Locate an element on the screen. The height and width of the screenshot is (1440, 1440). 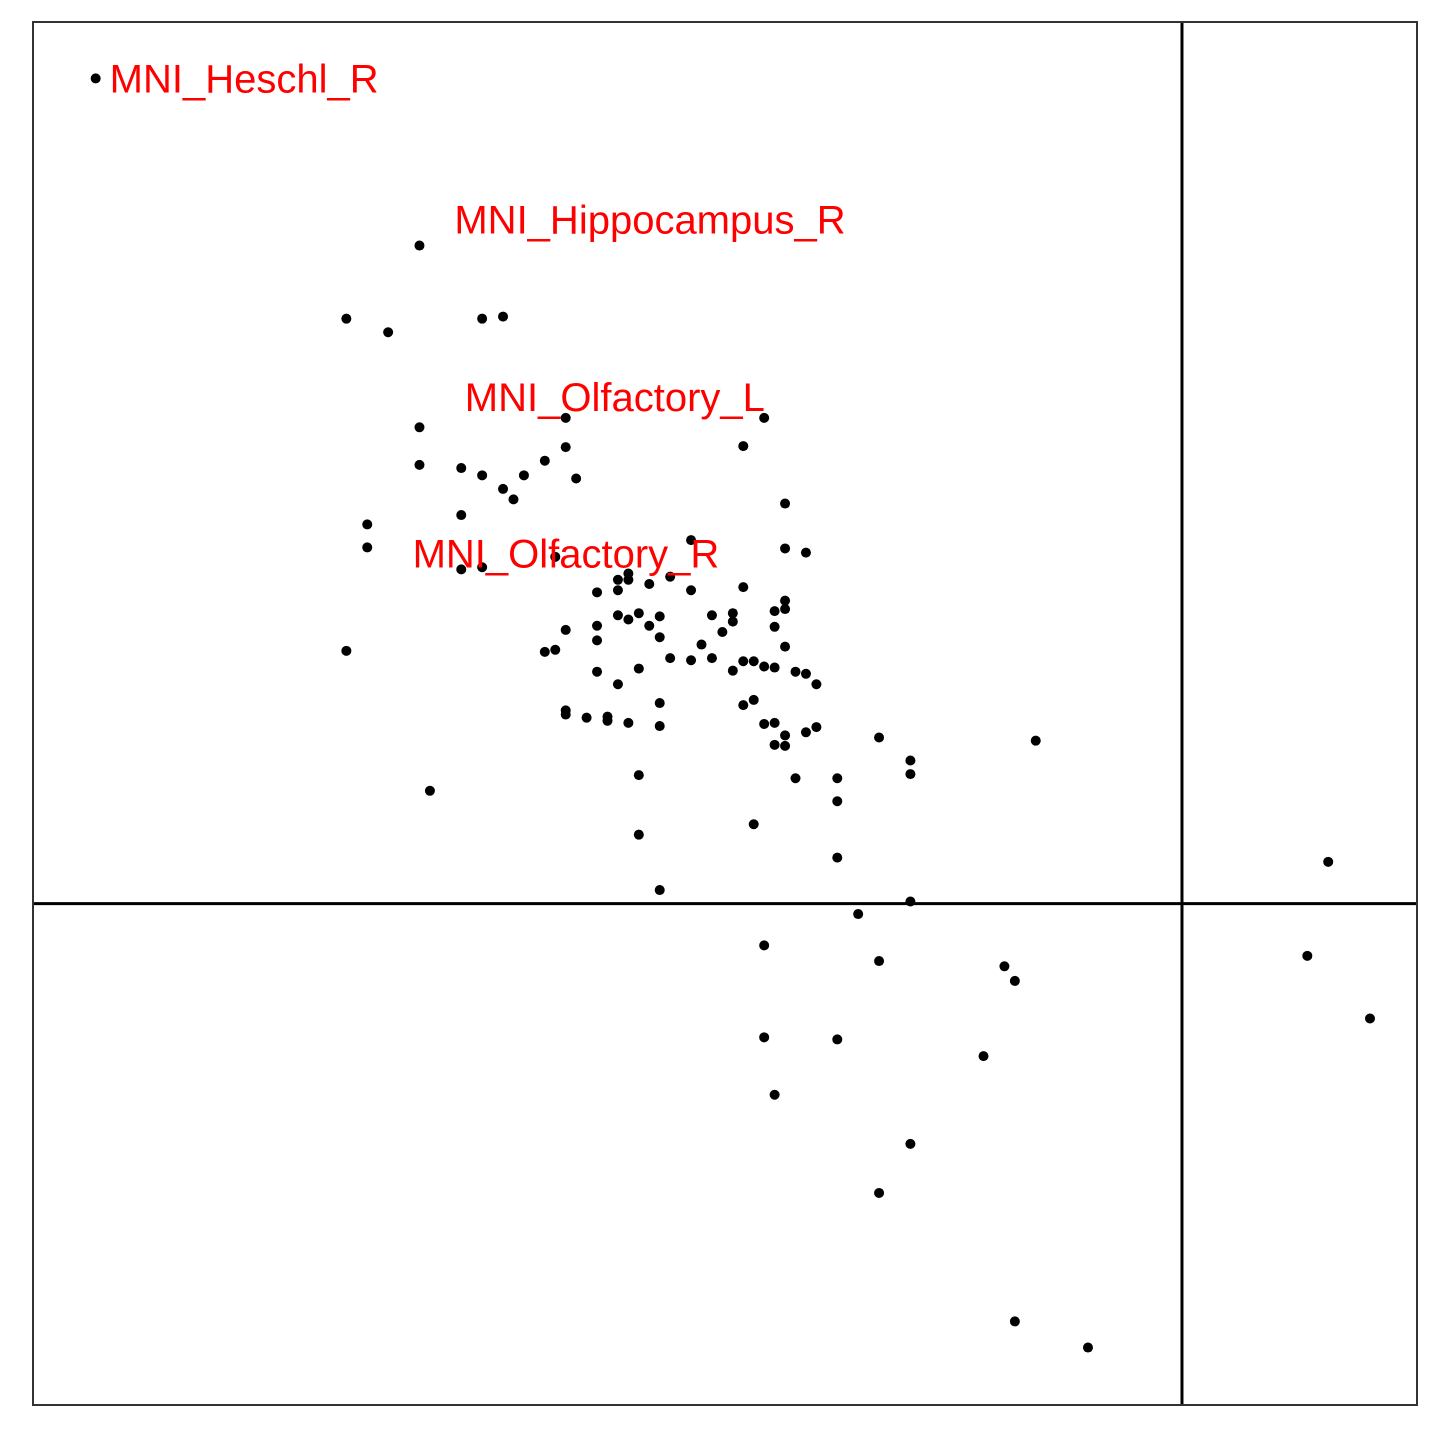
point-label: MNI_Hippocampus_R is located at coordinates (649, 220).